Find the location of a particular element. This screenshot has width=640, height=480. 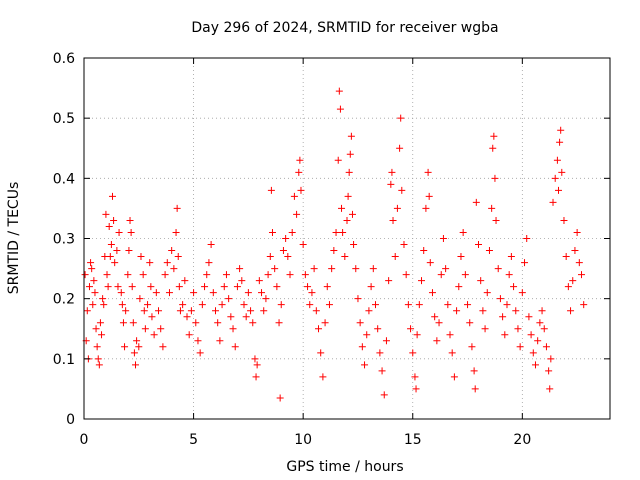

x-tick-label: 10 is located at coordinates (303, 440).